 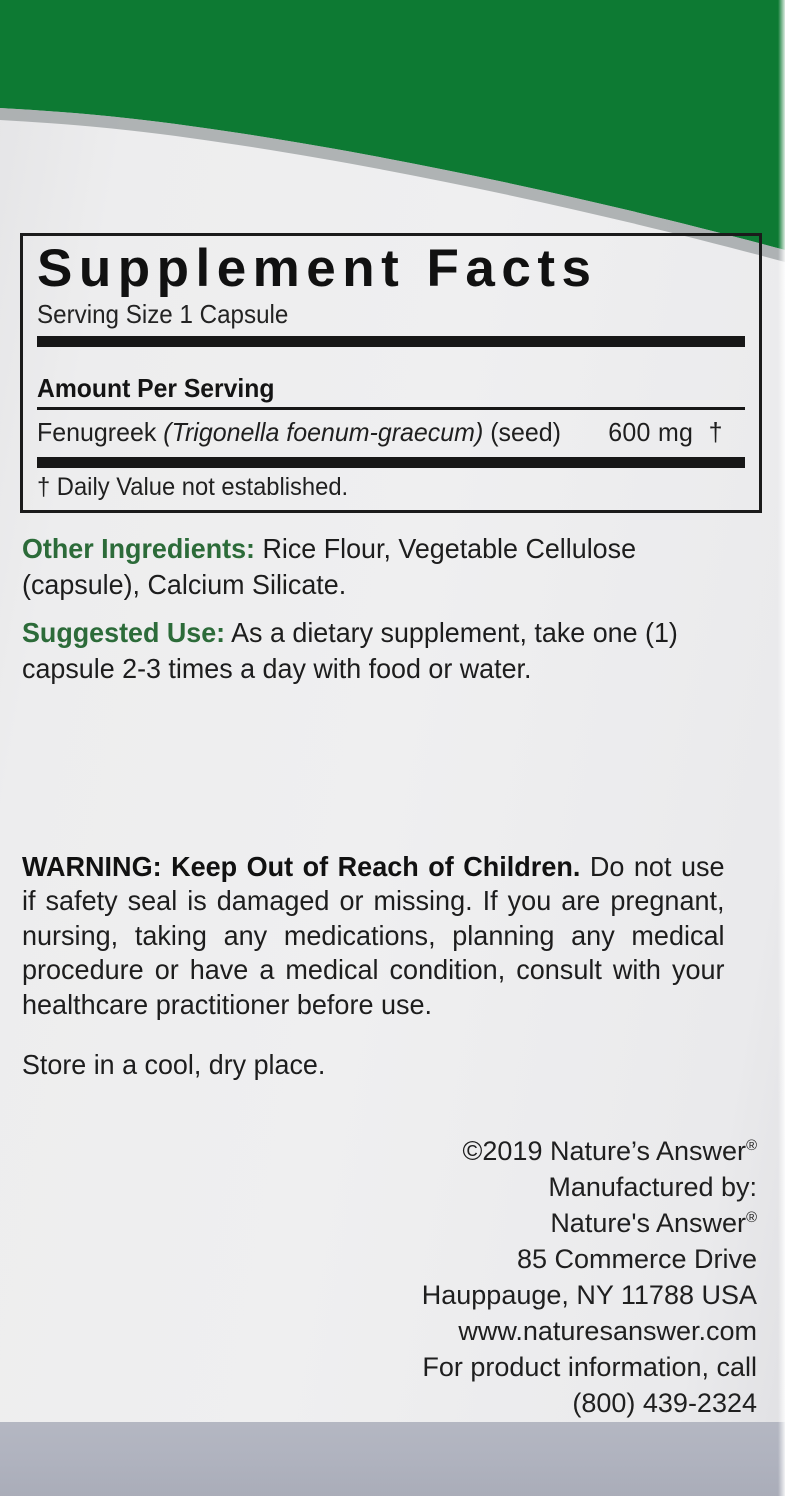 I want to click on panel-spacer, so click(x=391, y=360).